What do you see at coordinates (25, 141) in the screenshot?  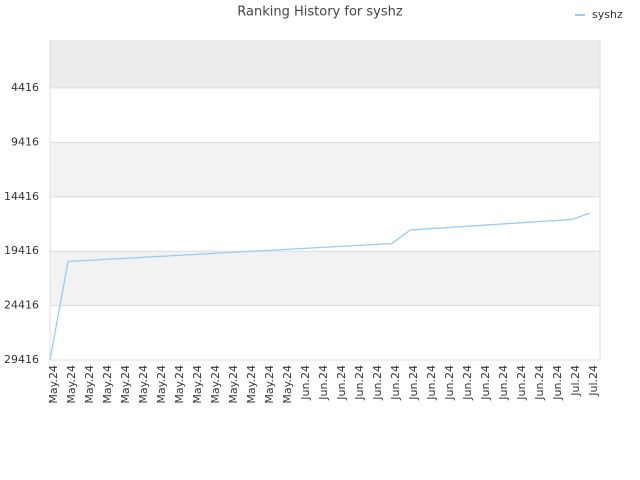 I see `y-tick-label: 9416` at bounding box center [25, 141].